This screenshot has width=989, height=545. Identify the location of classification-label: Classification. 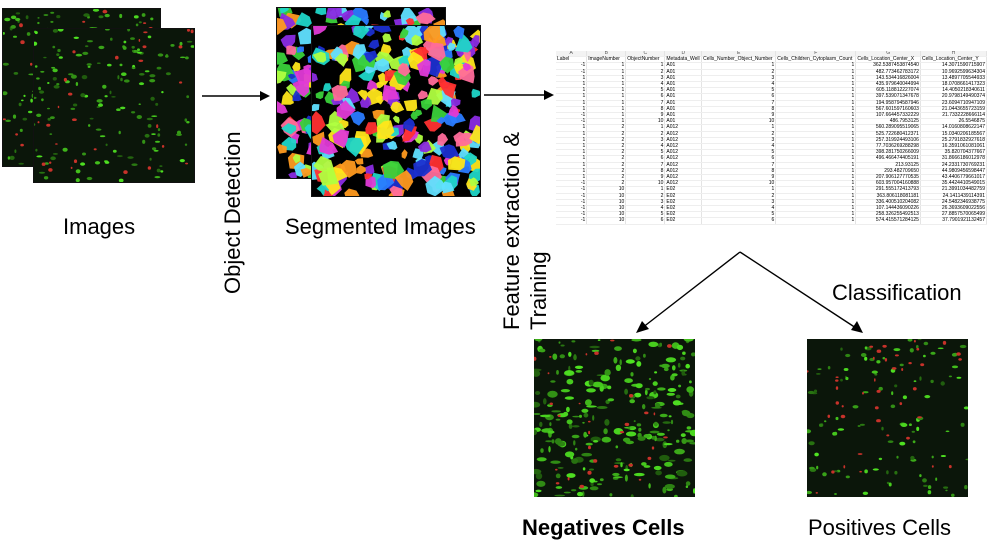
(897, 292).